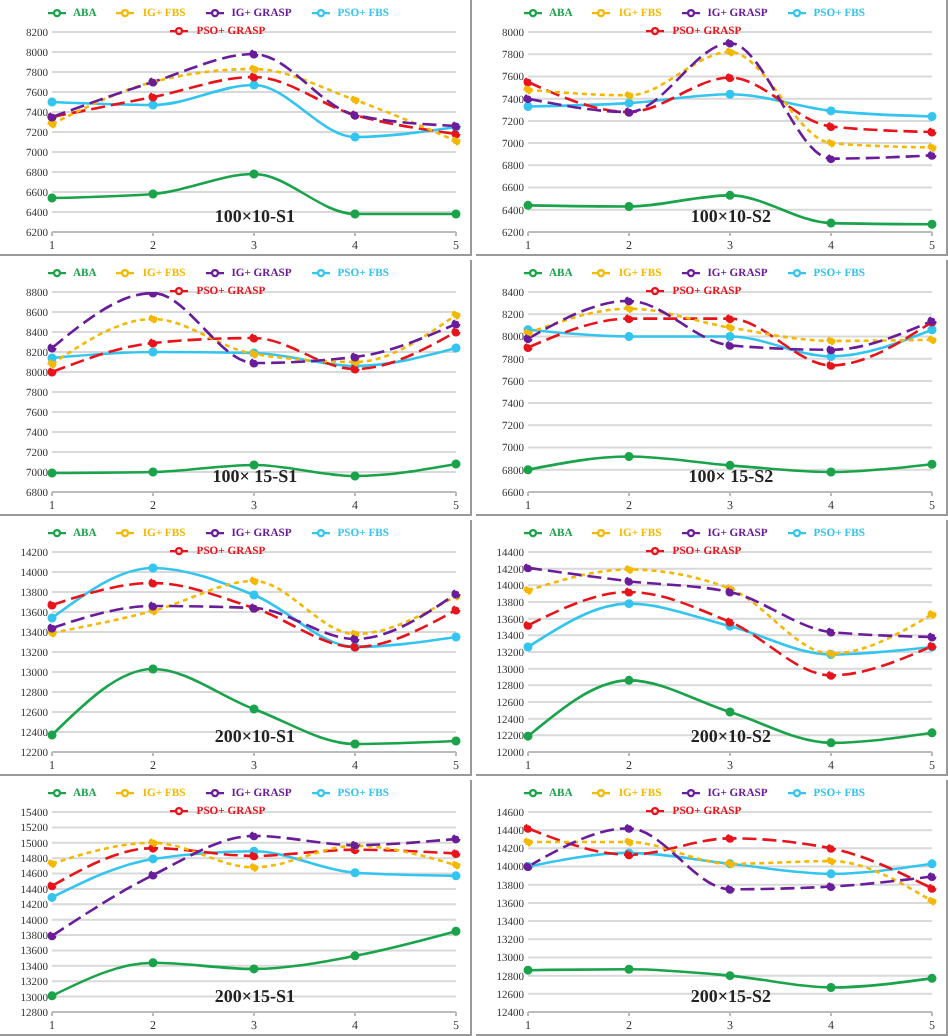 Image resolution: width=948 pixels, height=1036 pixels. What do you see at coordinates (255, 996) in the screenshot?
I see `annotation: 200×15-S1` at bounding box center [255, 996].